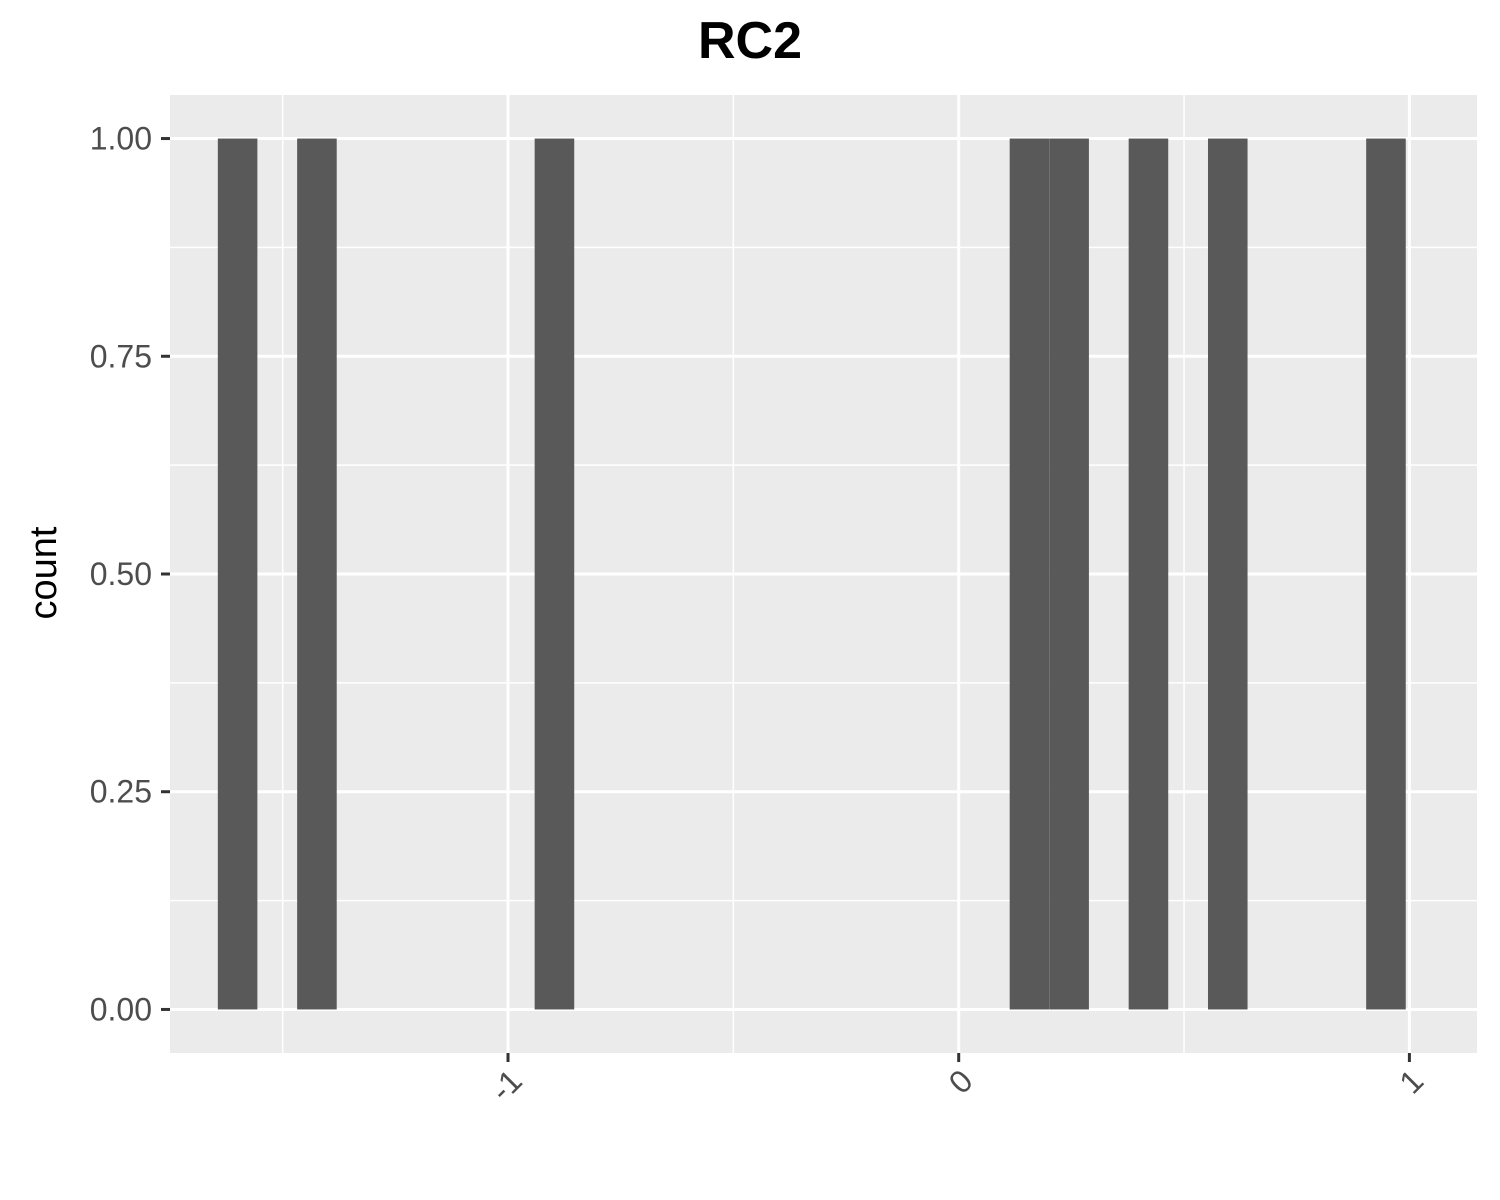 The width and height of the screenshot is (1500, 1200). I want to click on x-tick-label: 0, so click(961, 1081).